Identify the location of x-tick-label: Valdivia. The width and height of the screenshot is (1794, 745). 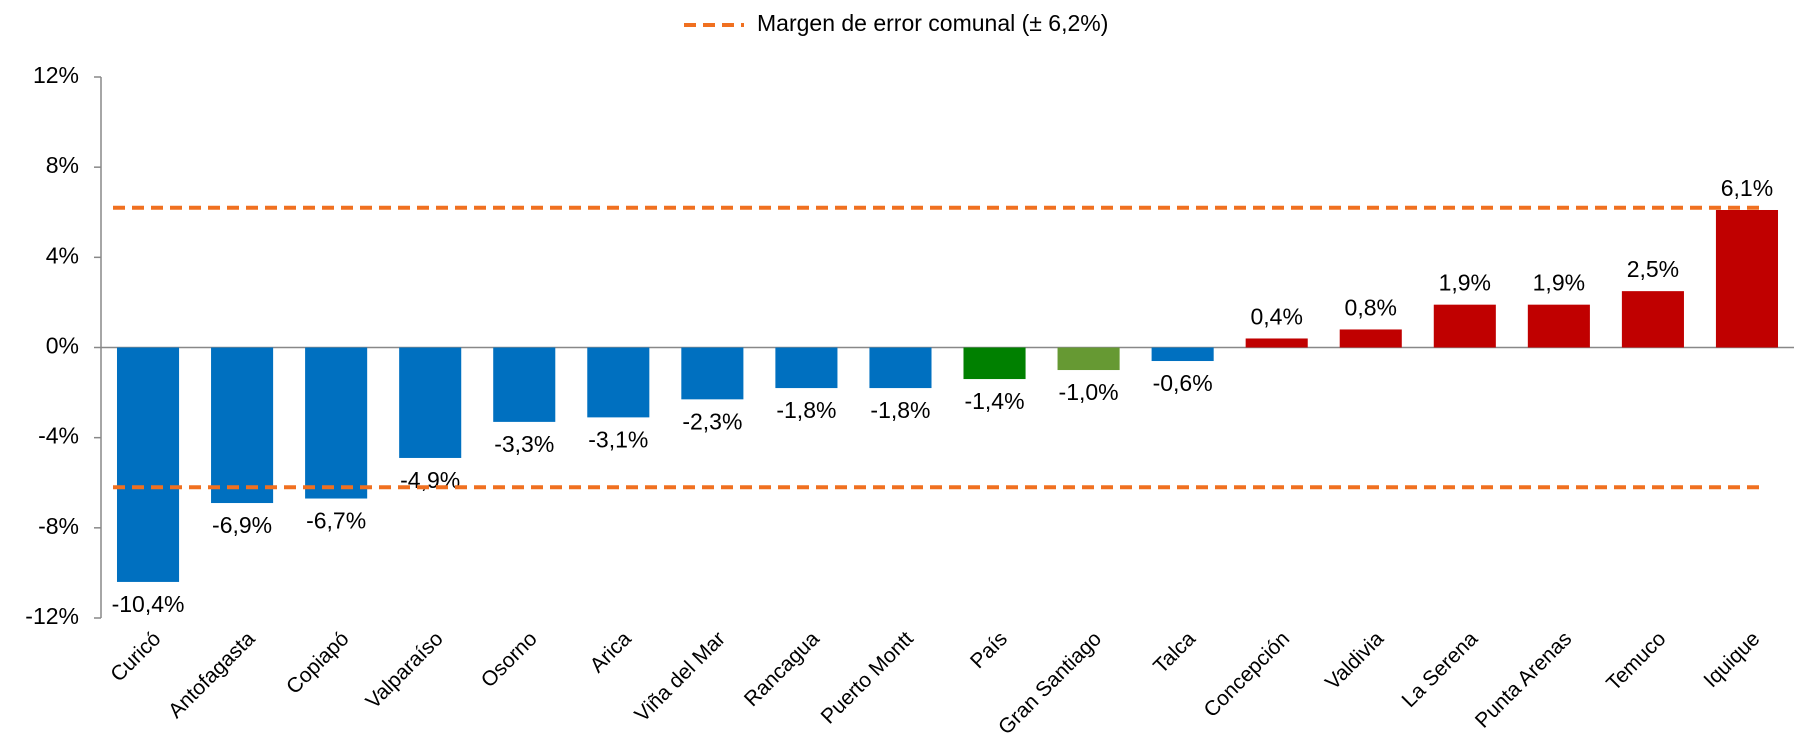
(1354, 660).